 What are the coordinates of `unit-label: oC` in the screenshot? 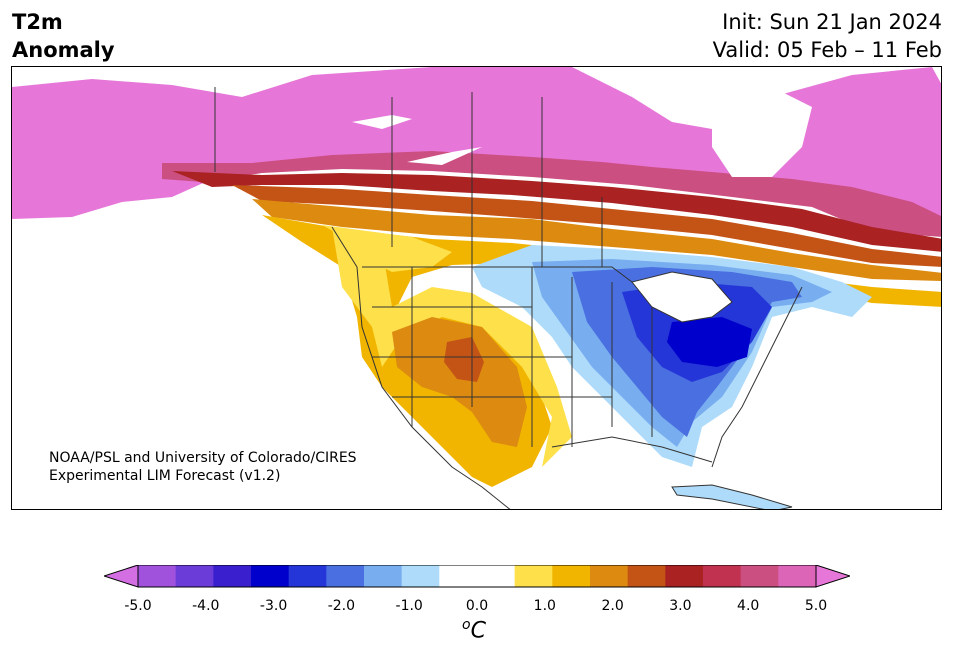 It's located at (474, 630).